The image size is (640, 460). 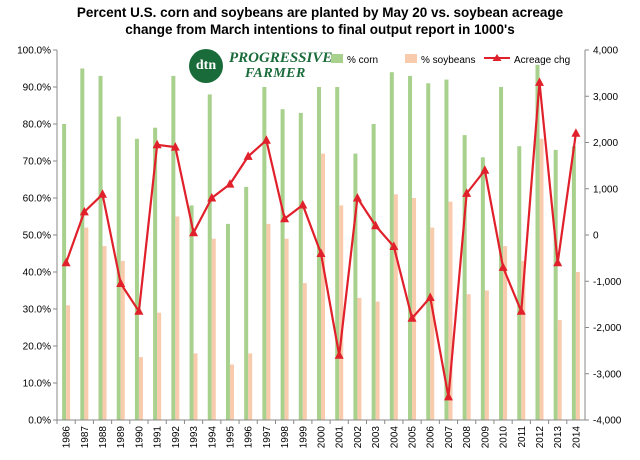 What do you see at coordinates (362, 60) in the screenshot?
I see `legend-label-corn: % corn` at bounding box center [362, 60].